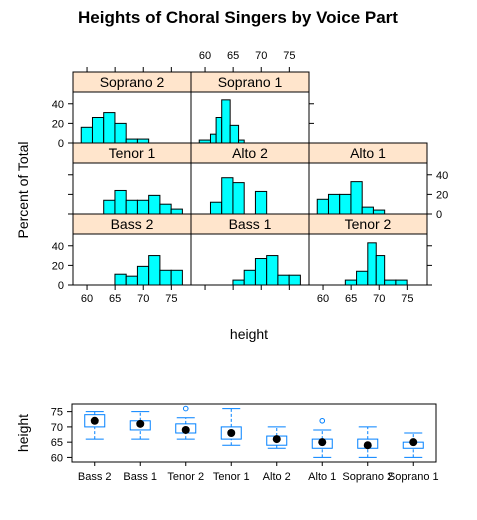  I want to click on panel-soprano-2: Soprano 2, so click(132, 107).